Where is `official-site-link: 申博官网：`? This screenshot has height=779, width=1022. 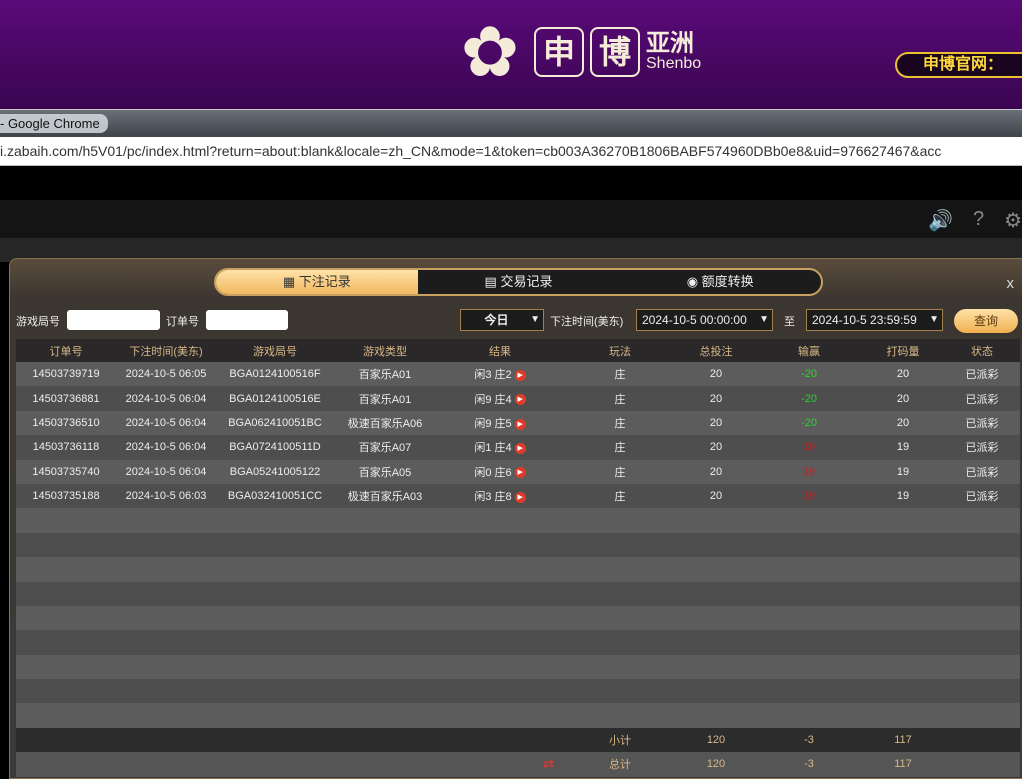
official-site-link: 申博官网： is located at coordinates (958, 65).